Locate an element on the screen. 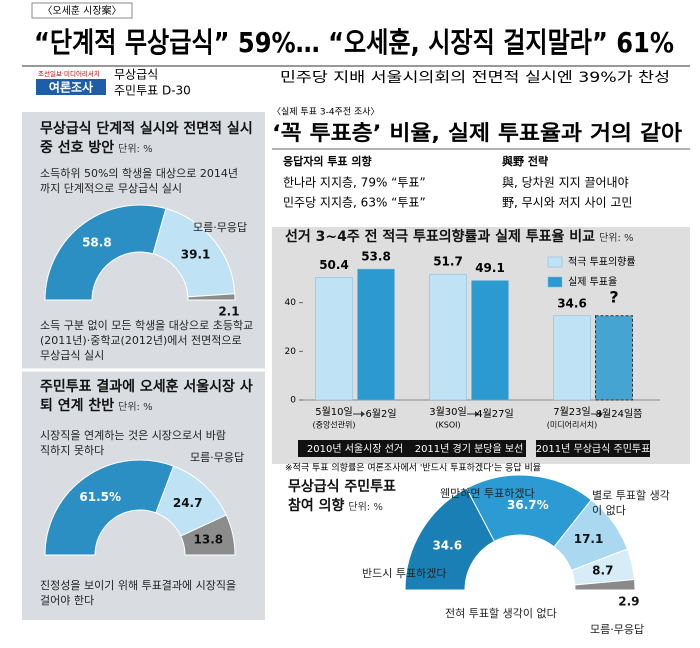 The width and height of the screenshot is (700, 648). chart-title-block: 선거 3~4주 전 적극 투표의향률과 실제 투표율 비교 단위: % is located at coordinates (485, 238).